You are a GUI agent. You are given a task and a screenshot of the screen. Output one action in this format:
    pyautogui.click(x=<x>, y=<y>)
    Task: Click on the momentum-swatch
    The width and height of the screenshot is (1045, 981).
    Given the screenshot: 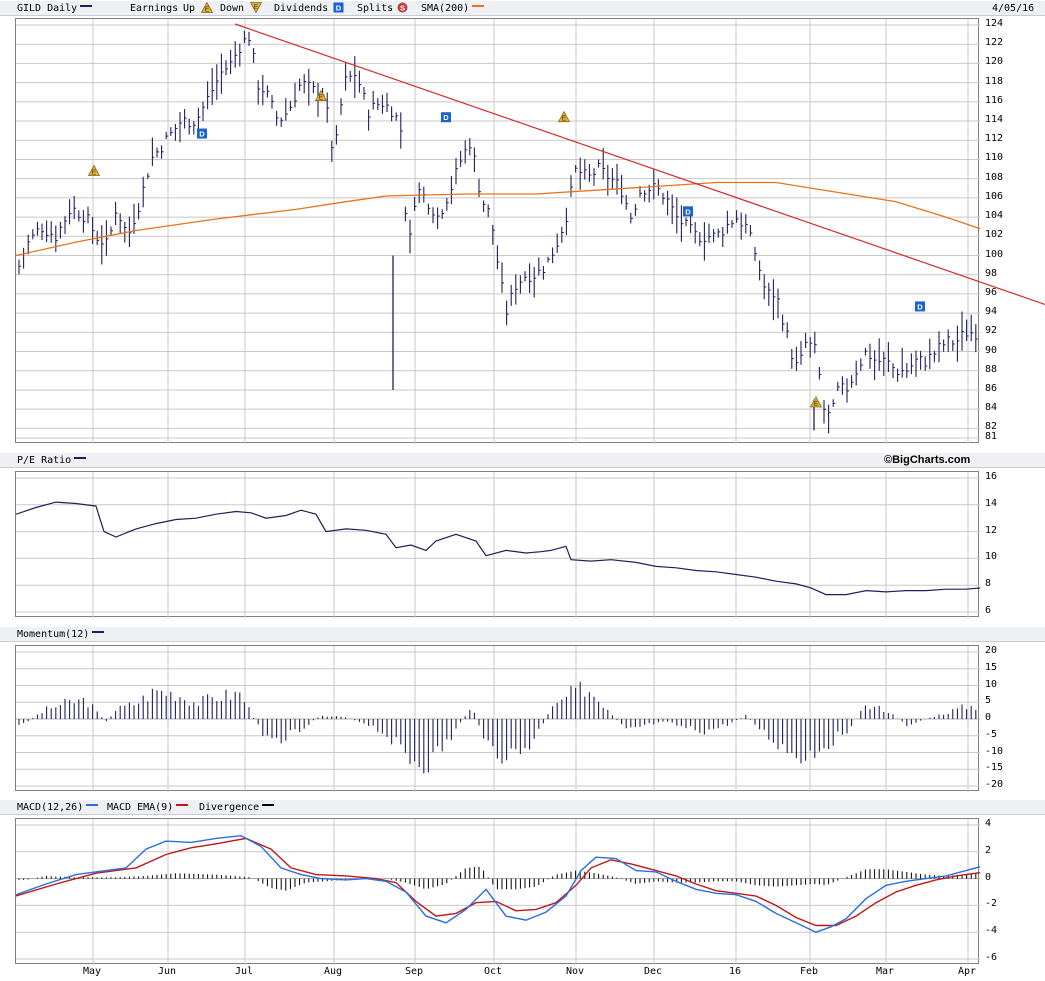 What is the action you would take?
    pyautogui.click(x=98, y=632)
    